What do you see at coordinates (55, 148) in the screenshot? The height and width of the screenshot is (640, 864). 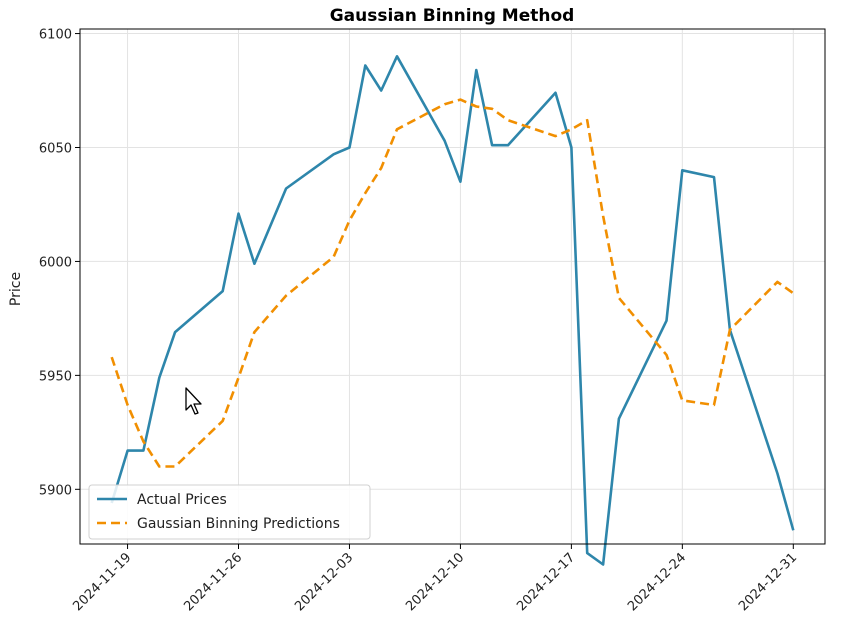 I see `y-tick-label: 6050` at bounding box center [55, 148].